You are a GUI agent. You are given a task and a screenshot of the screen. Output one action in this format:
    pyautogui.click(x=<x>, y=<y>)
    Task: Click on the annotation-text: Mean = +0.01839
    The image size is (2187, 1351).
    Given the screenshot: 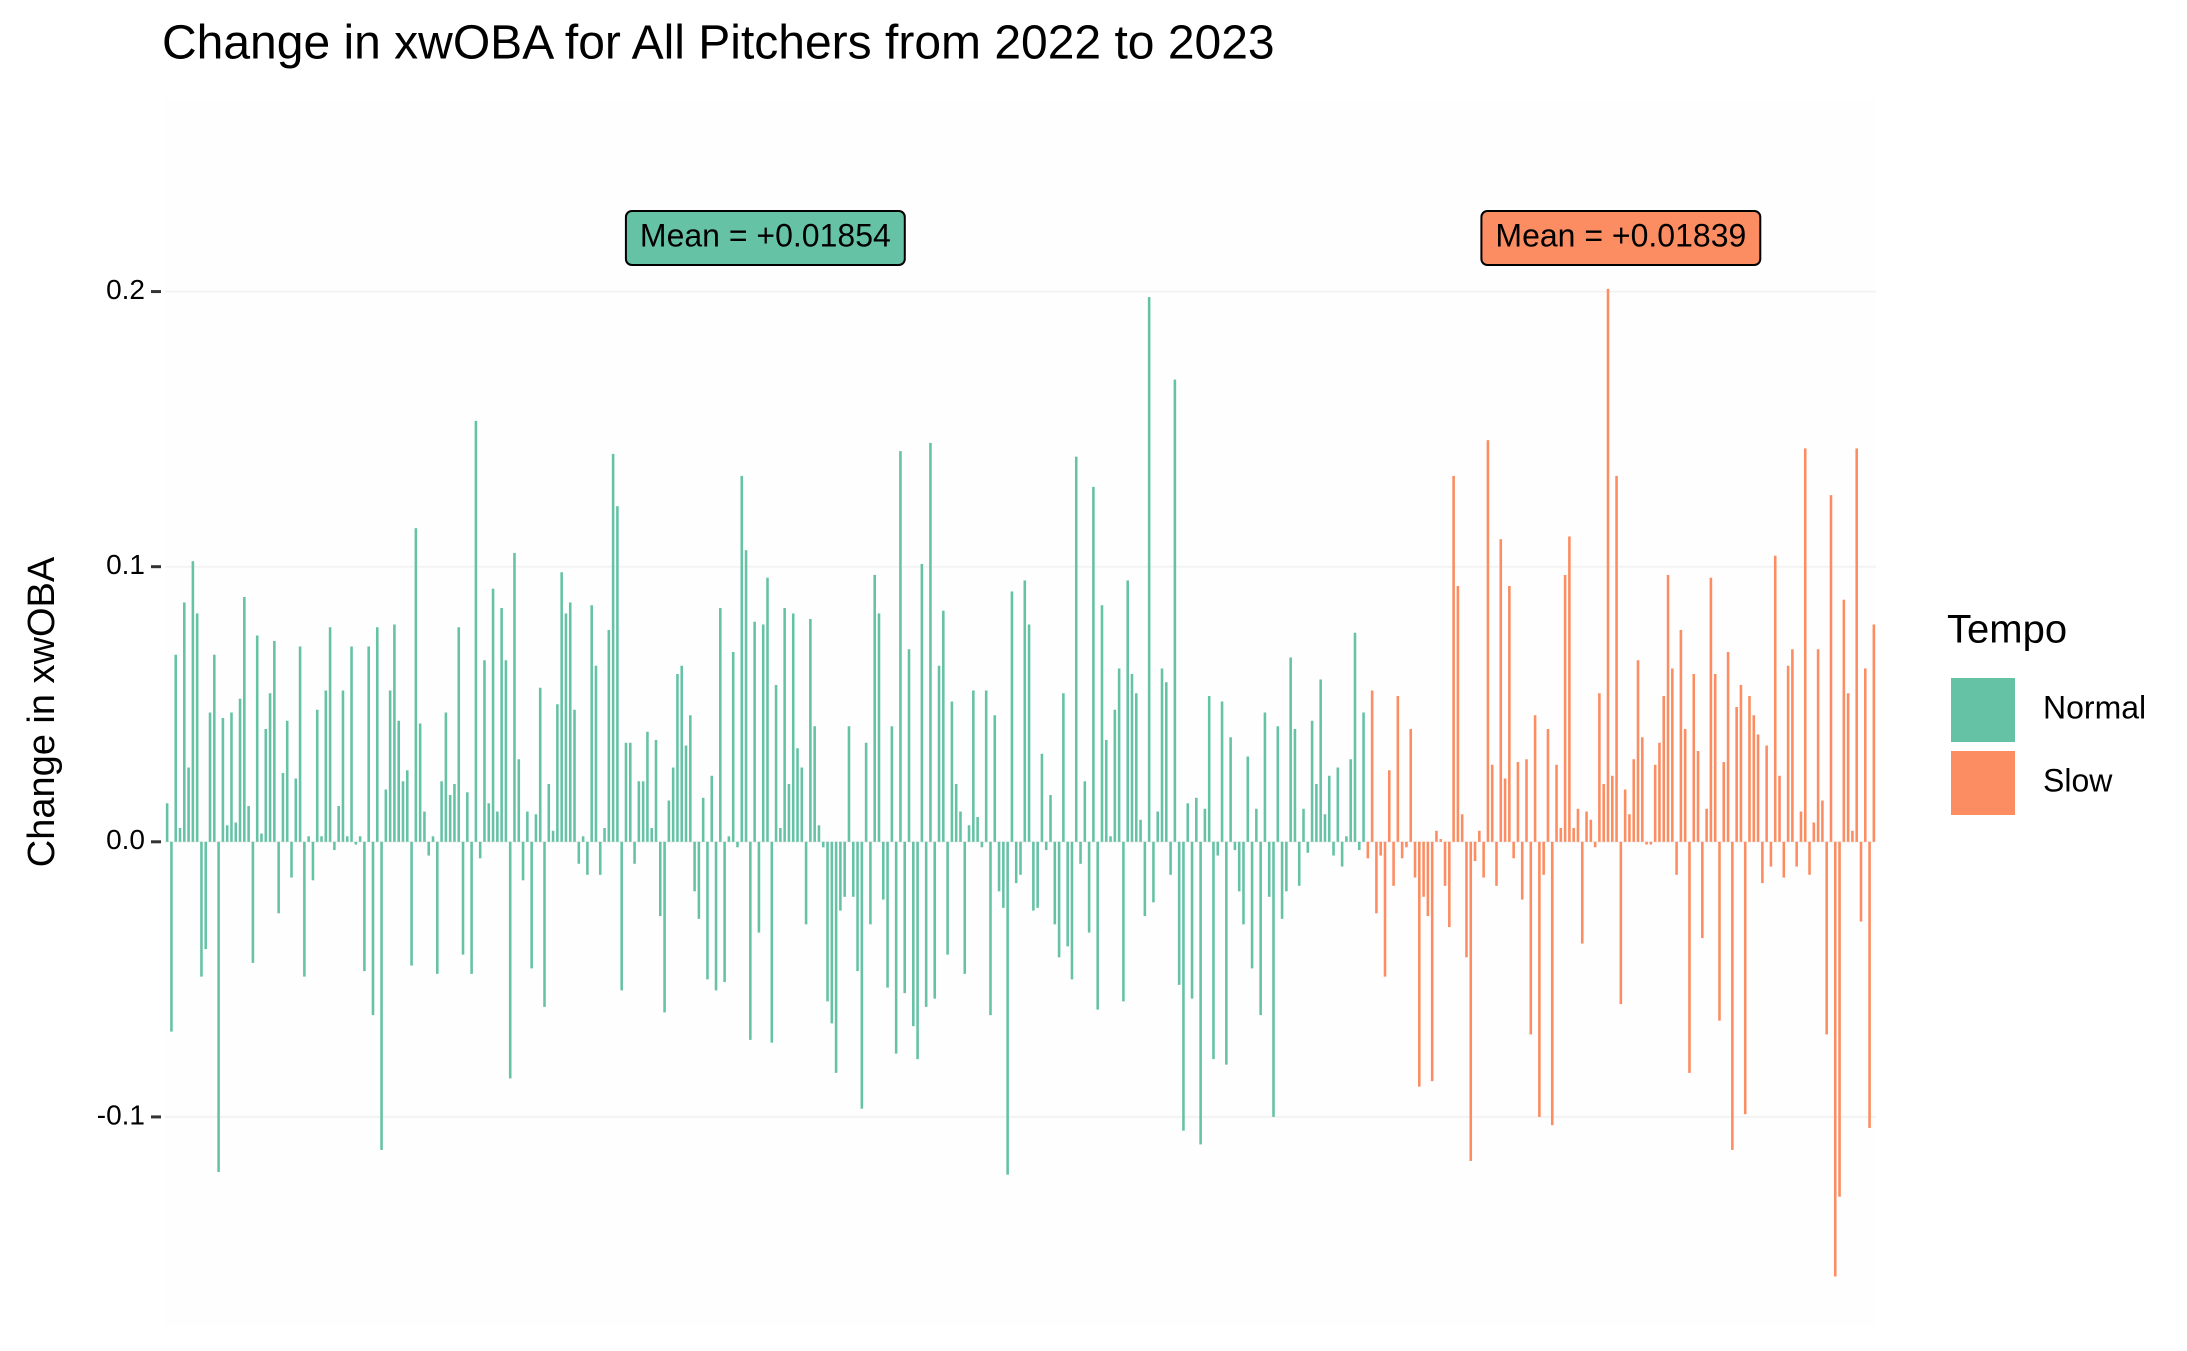 What is the action you would take?
    pyautogui.click(x=1620, y=235)
    